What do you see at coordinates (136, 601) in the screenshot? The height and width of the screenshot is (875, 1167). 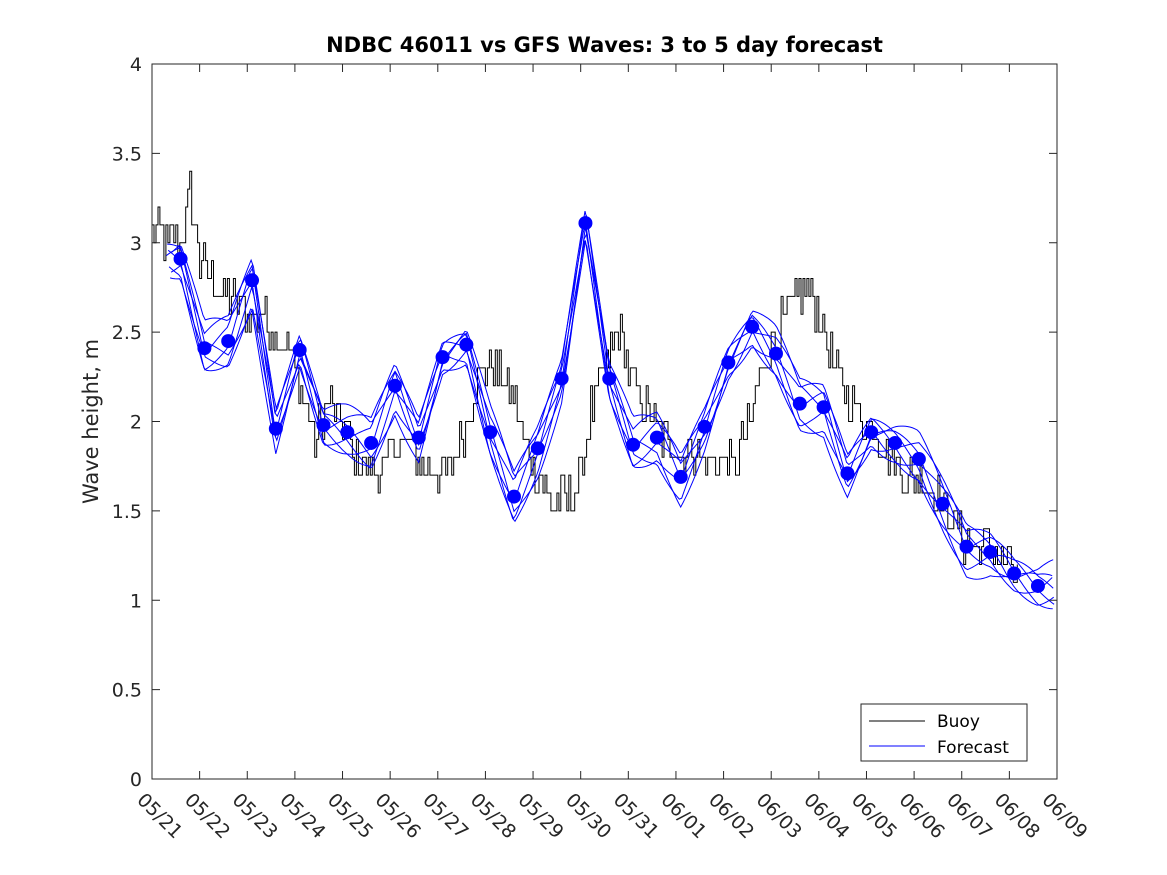 I see `y-tick-label: 1` at bounding box center [136, 601].